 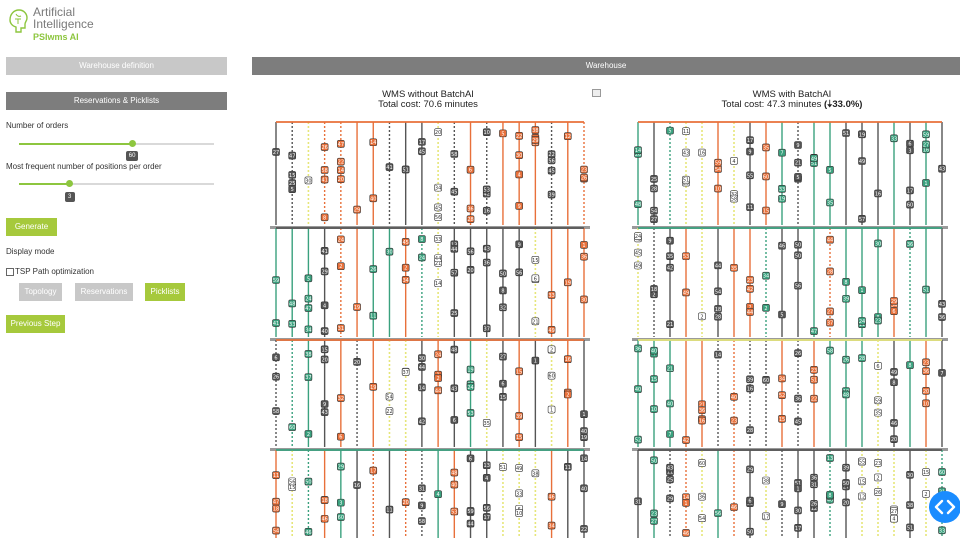 What do you see at coordinates (893, 312) in the screenshot?
I see `pick-label: 6` at bounding box center [893, 312].